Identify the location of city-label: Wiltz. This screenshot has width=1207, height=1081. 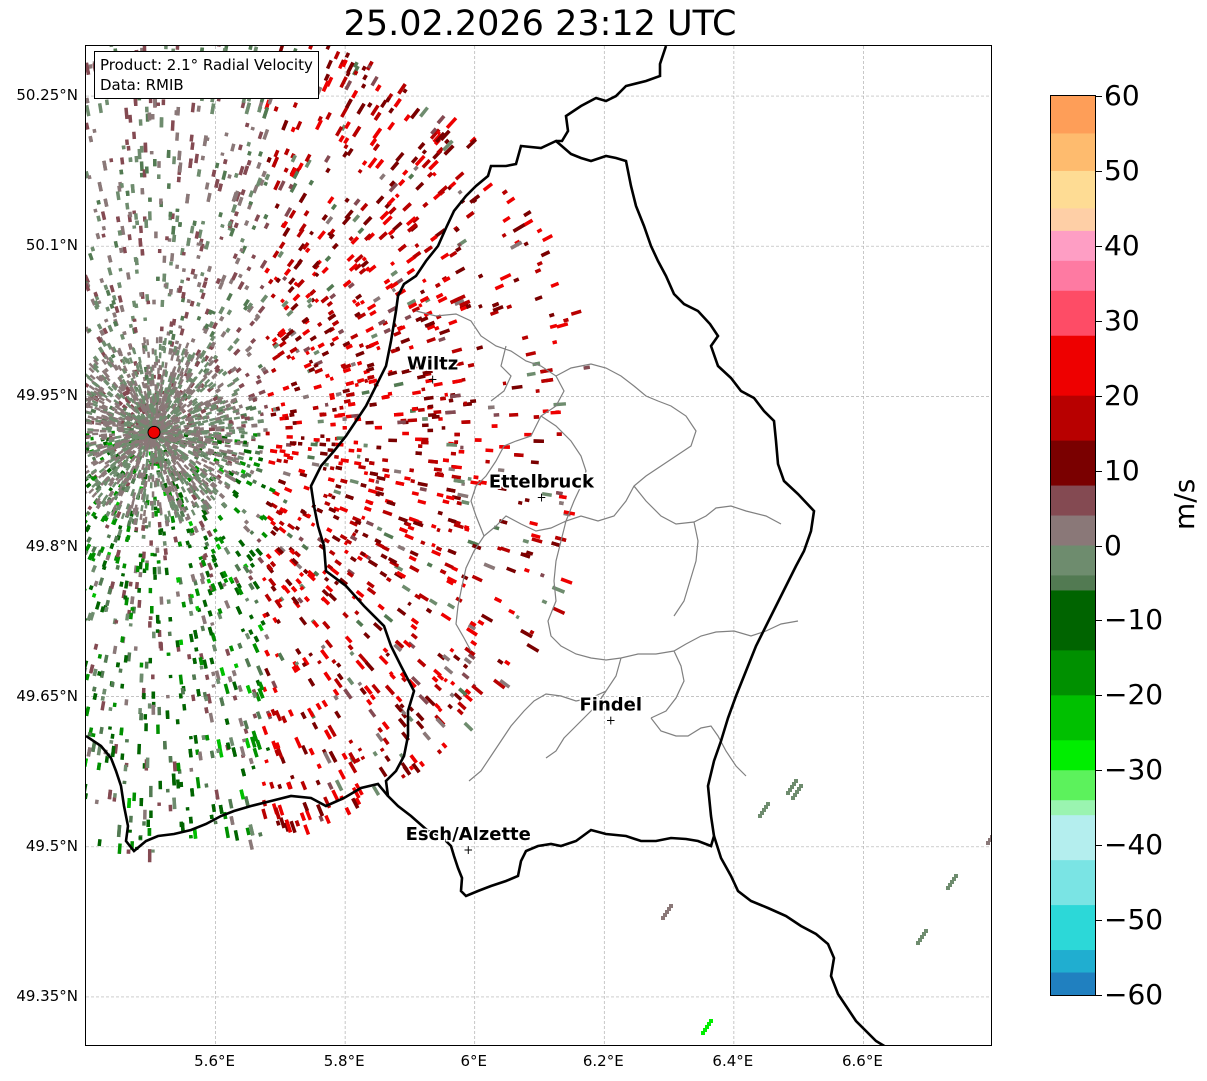
(432, 363).